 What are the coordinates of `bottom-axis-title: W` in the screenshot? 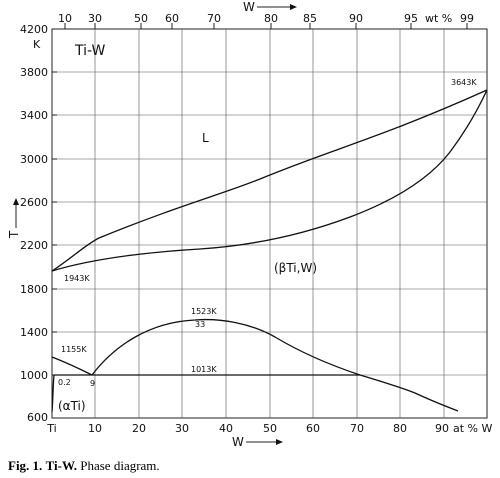 It's located at (238, 442).